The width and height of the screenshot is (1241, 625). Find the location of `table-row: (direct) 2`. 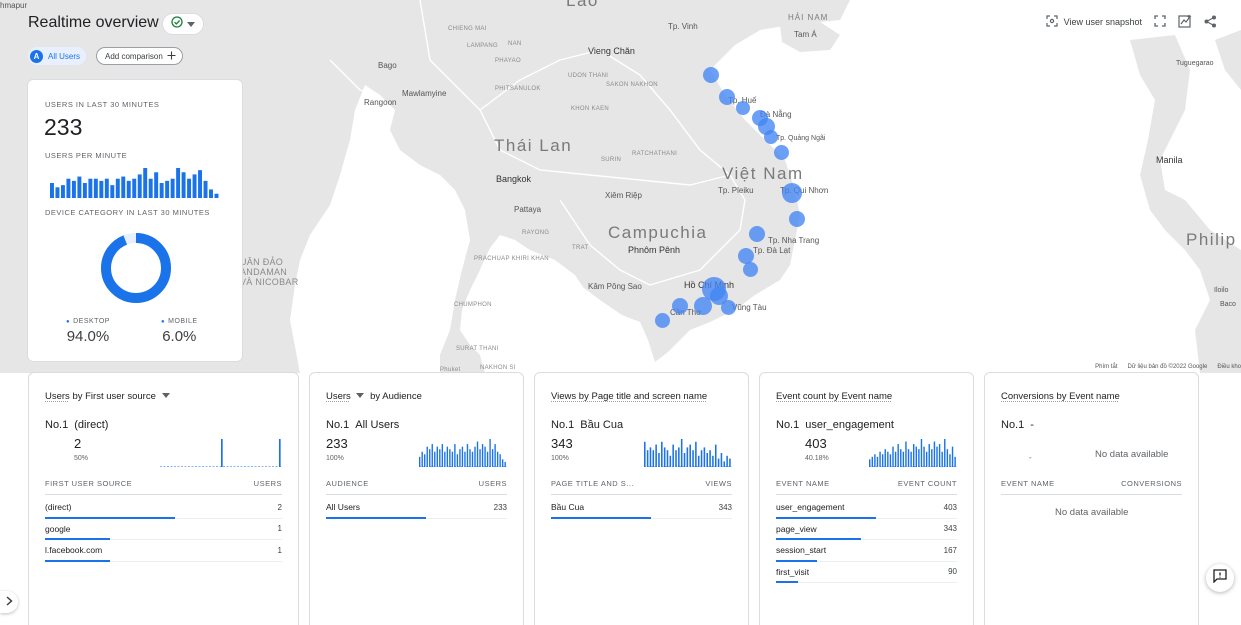

table-row: (direct) 2 is located at coordinates (163, 508).